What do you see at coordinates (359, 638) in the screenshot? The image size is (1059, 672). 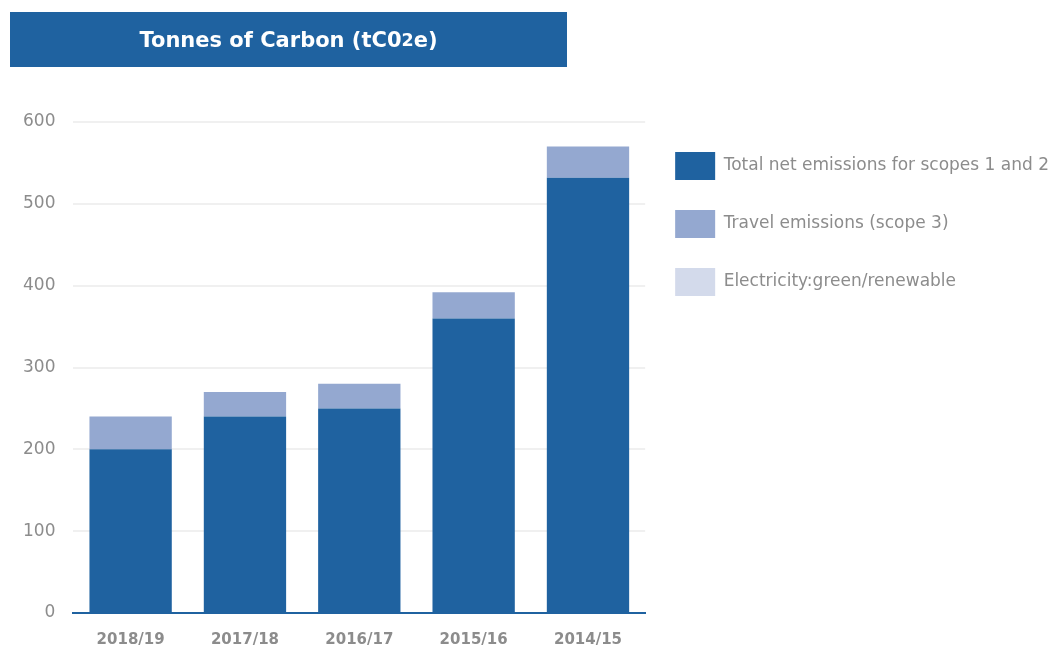 I see `x-tick-label: 2016/17` at bounding box center [359, 638].